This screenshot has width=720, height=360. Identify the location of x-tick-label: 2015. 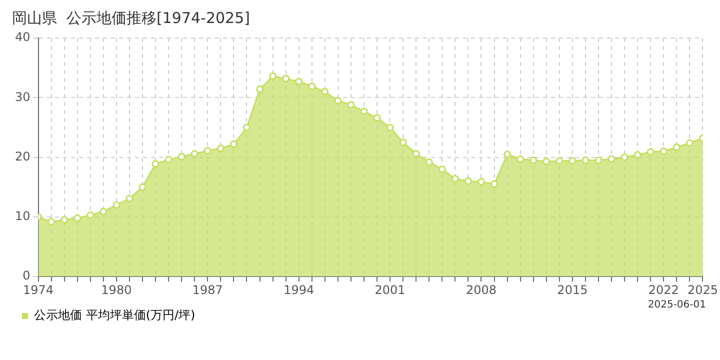
(572, 289).